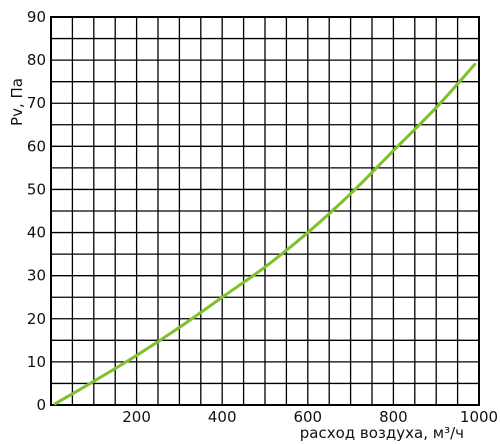  What do you see at coordinates (36, 233) in the screenshot?
I see `y-tick-label: 40` at bounding box center [36, 233].